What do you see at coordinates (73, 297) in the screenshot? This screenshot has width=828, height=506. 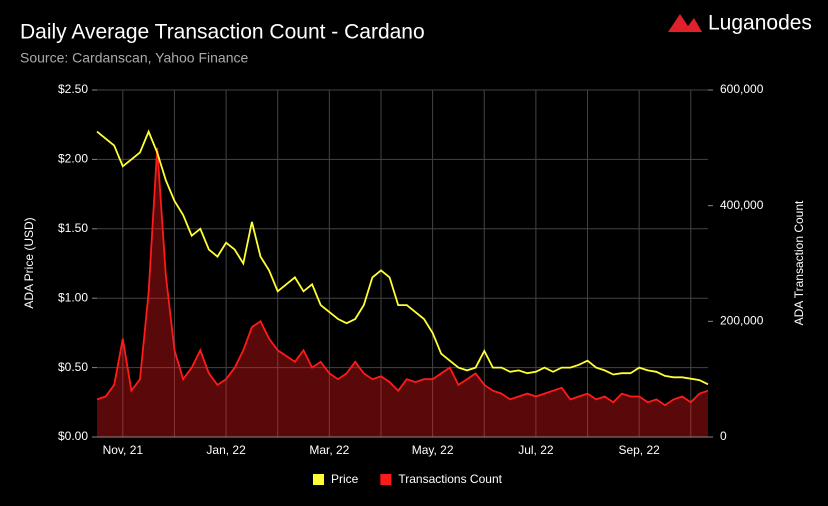 I see `y-tick-label: $1.00` at bounding box center [73, 297].